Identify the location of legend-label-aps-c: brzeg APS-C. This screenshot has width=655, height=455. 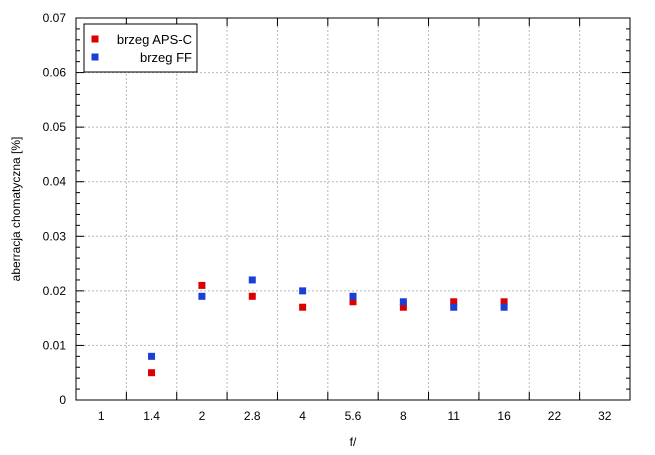
(154, 39).